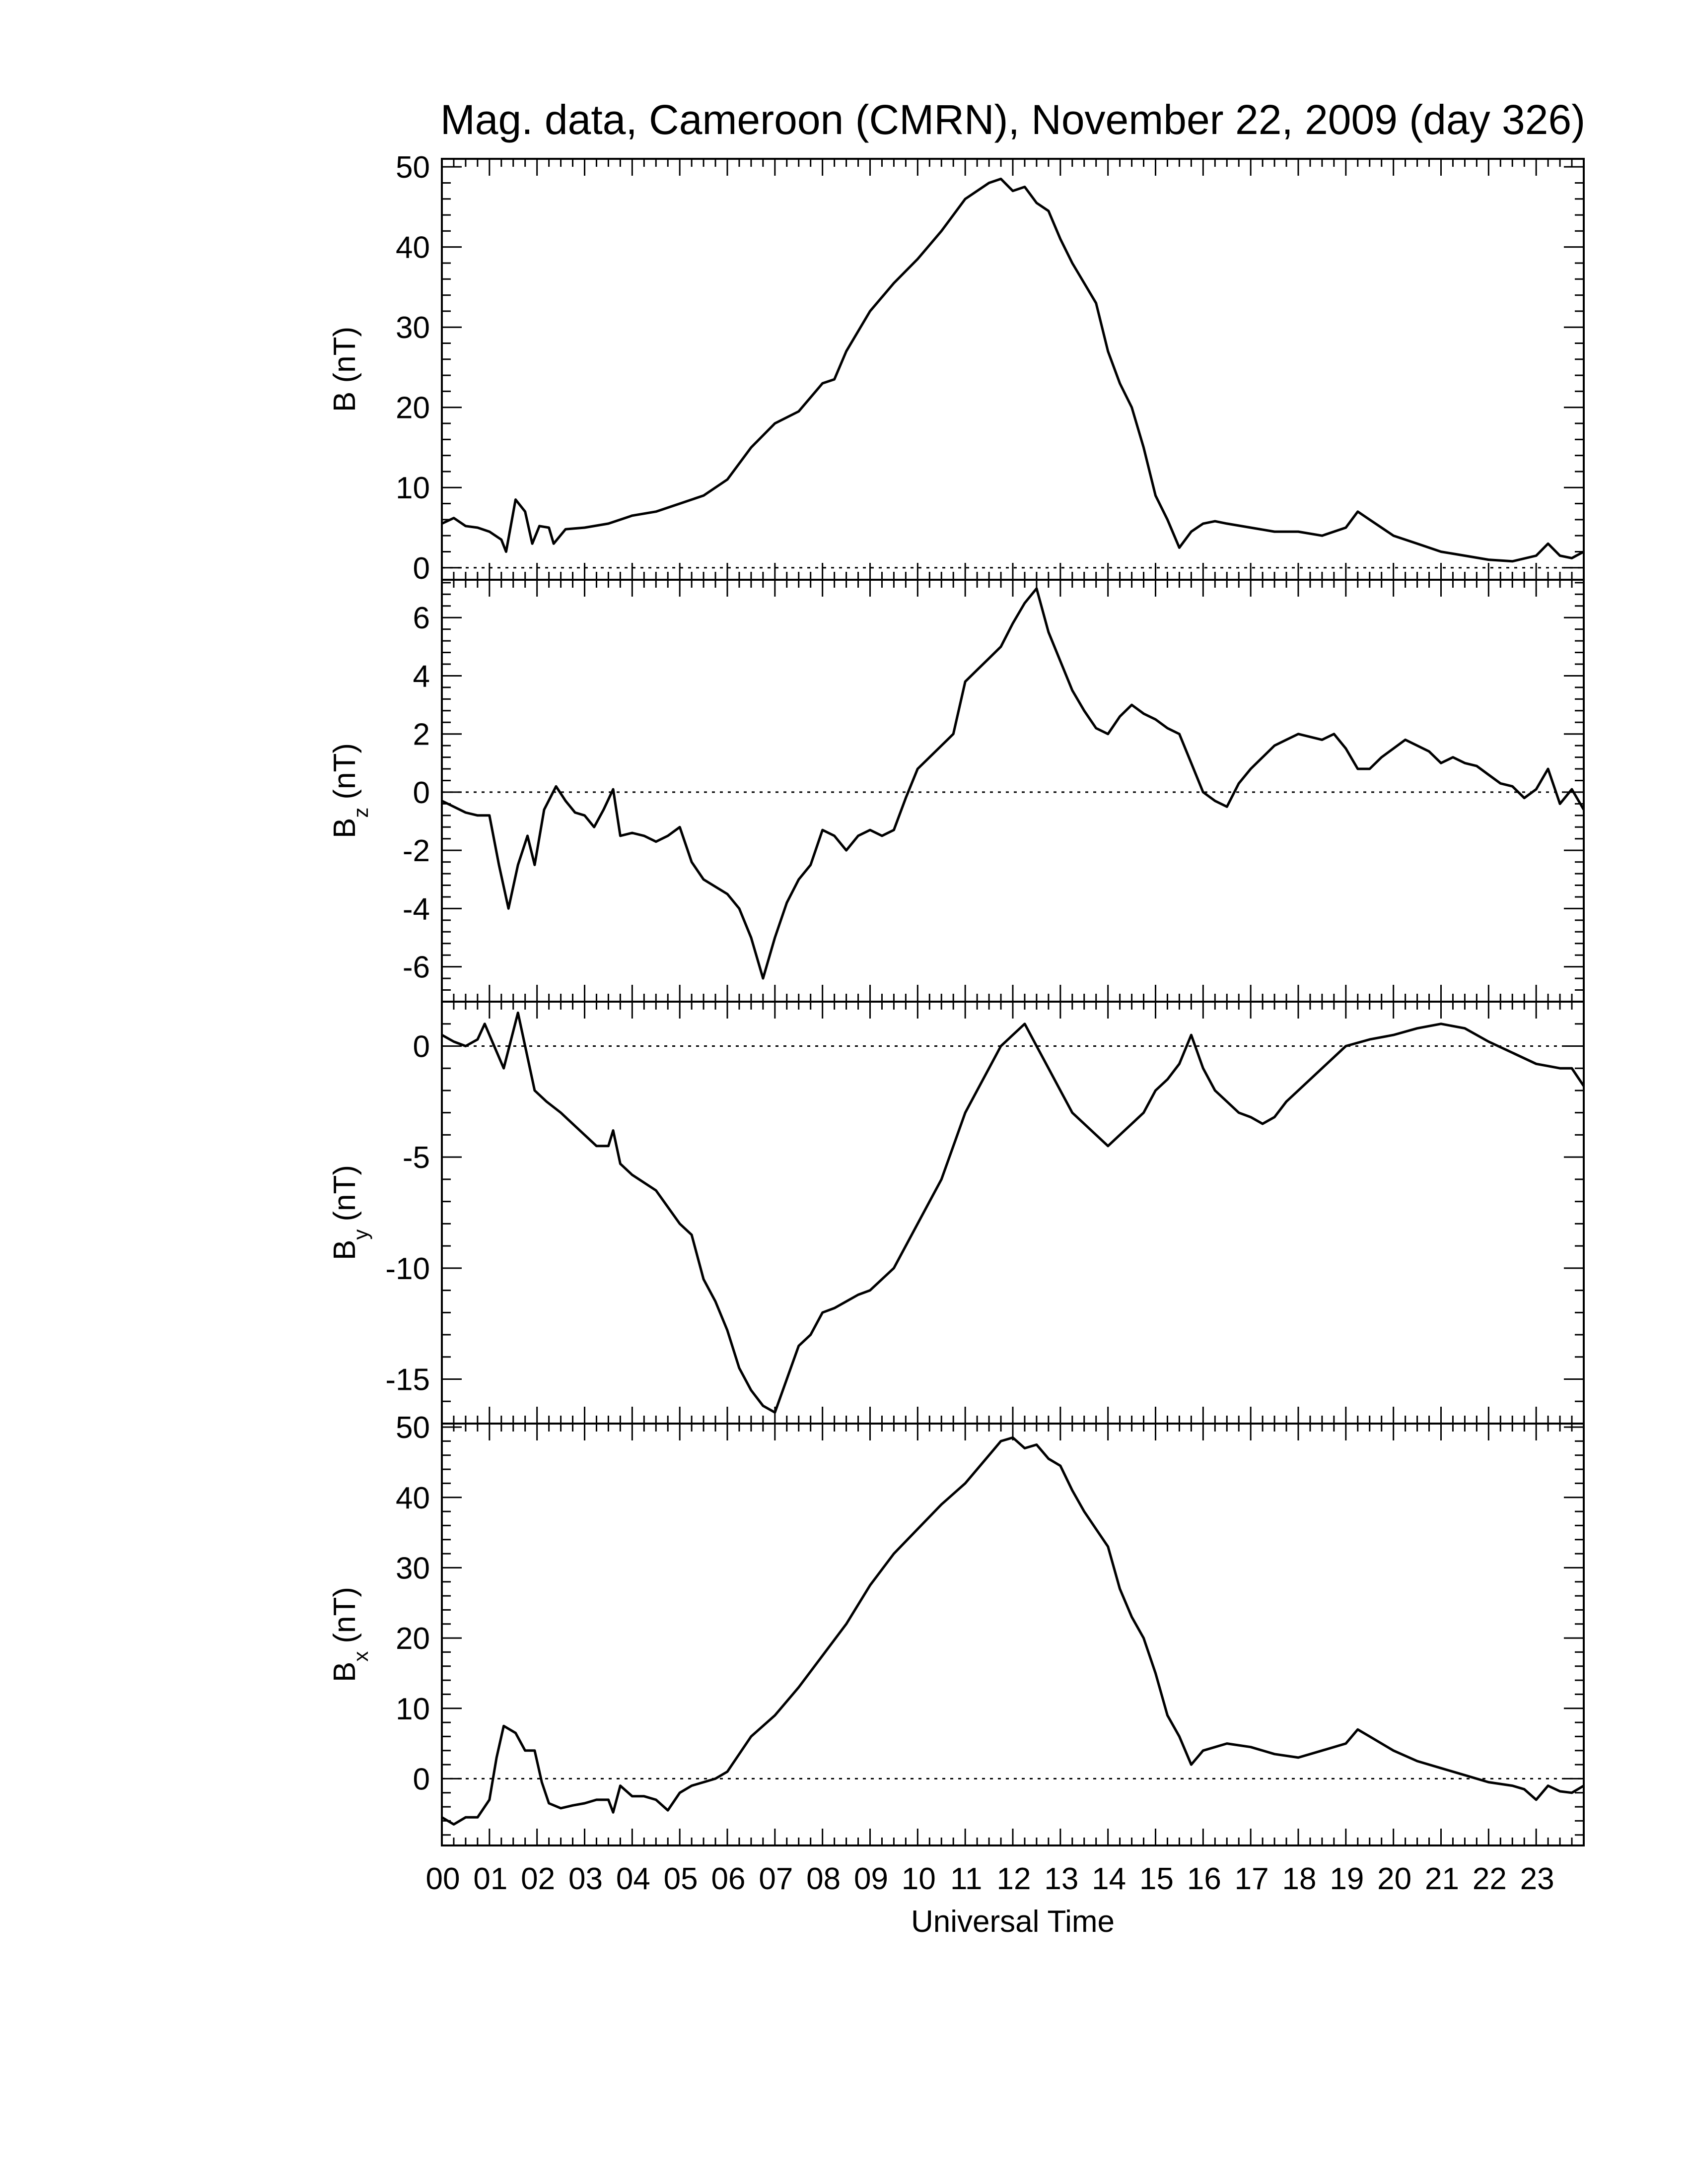  I want to click on x-tick-label: 00, so click(443, 1879).